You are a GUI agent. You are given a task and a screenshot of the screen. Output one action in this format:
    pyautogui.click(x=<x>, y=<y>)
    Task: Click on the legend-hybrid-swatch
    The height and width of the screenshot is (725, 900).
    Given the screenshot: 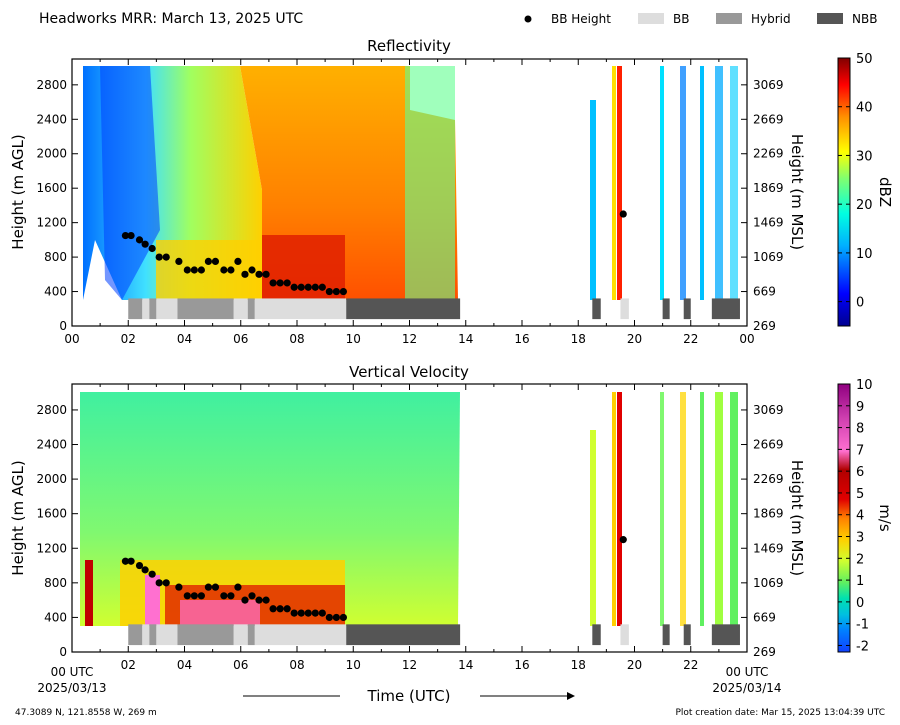 What is the action you would take?
    pyautogui.click(x=729, y=18)
    